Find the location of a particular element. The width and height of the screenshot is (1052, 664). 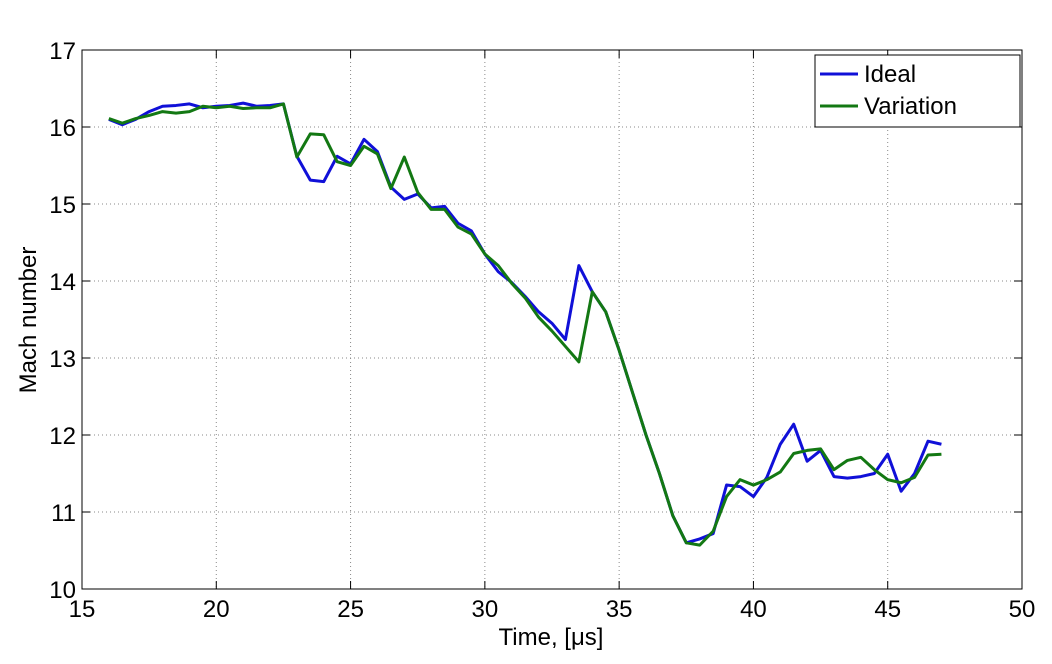

y-tick-label: 11 is located at coordinates (63, 513).